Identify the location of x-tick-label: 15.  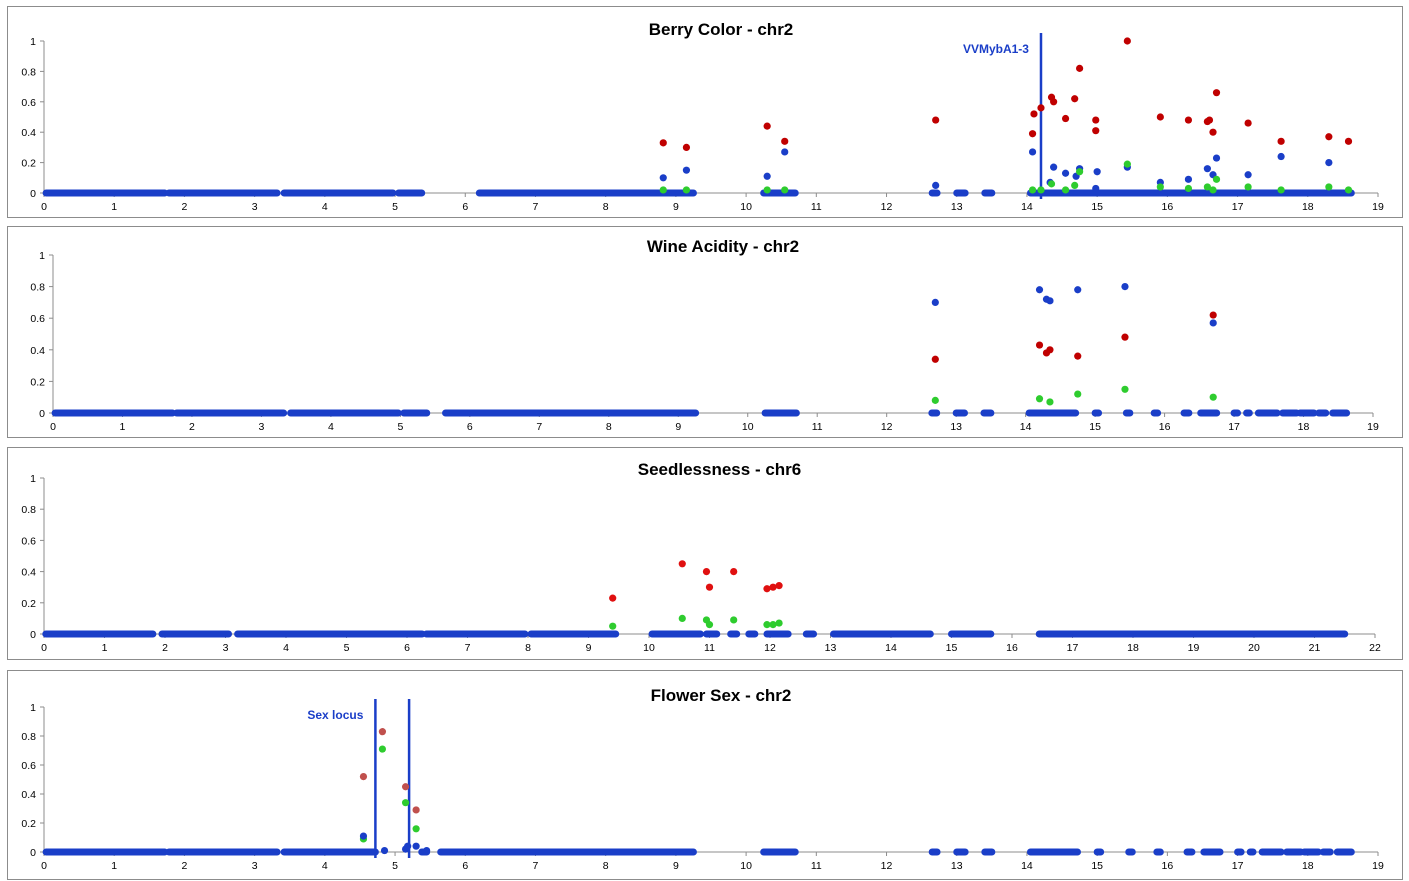
(1095, 427).